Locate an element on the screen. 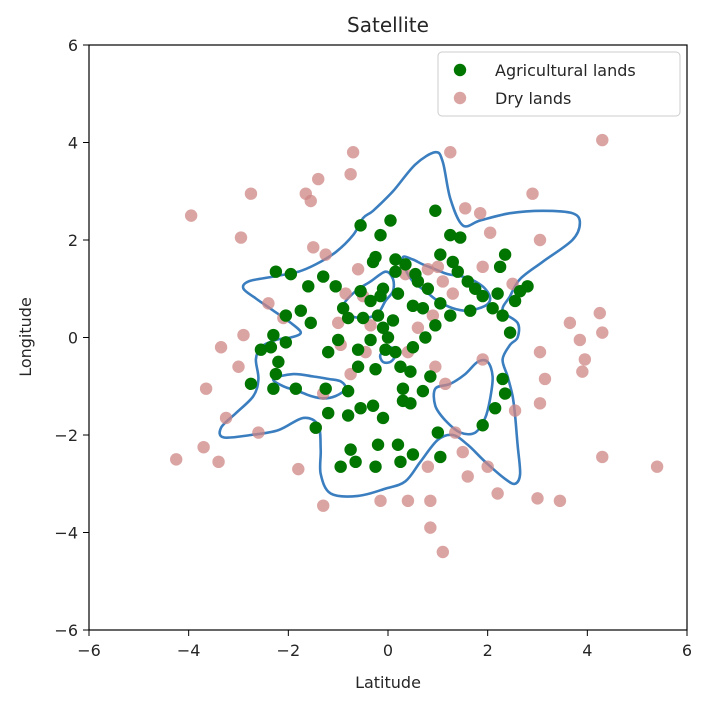 The height and width of the screenshot is (718, 706). legend-box is located at coordinates (559, 84).